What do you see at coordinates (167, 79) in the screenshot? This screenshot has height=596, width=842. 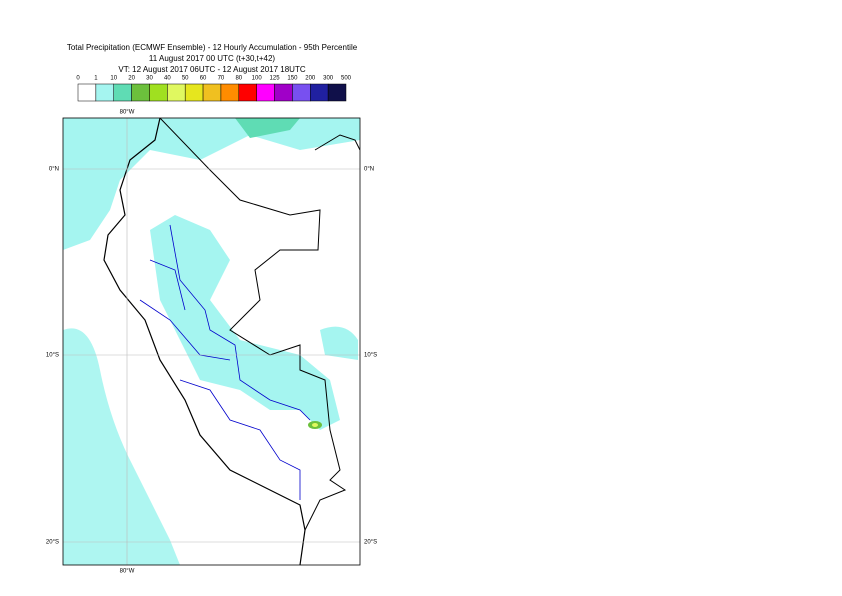 I see `colorbar-label: 40` at bounding box center [167, 79].